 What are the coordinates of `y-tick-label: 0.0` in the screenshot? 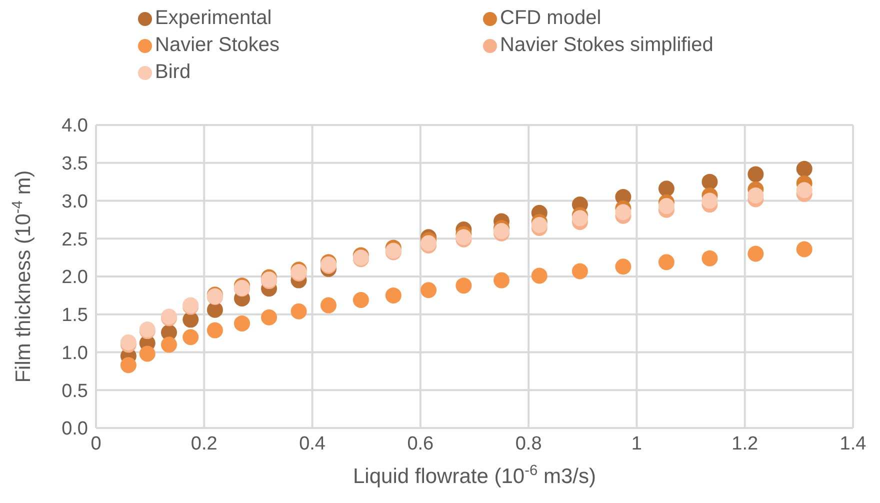 It's located at (75, 429).